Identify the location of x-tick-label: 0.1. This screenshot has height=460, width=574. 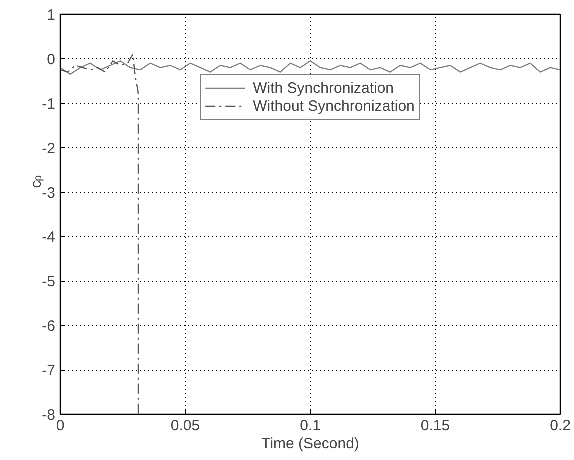
(310, 426).